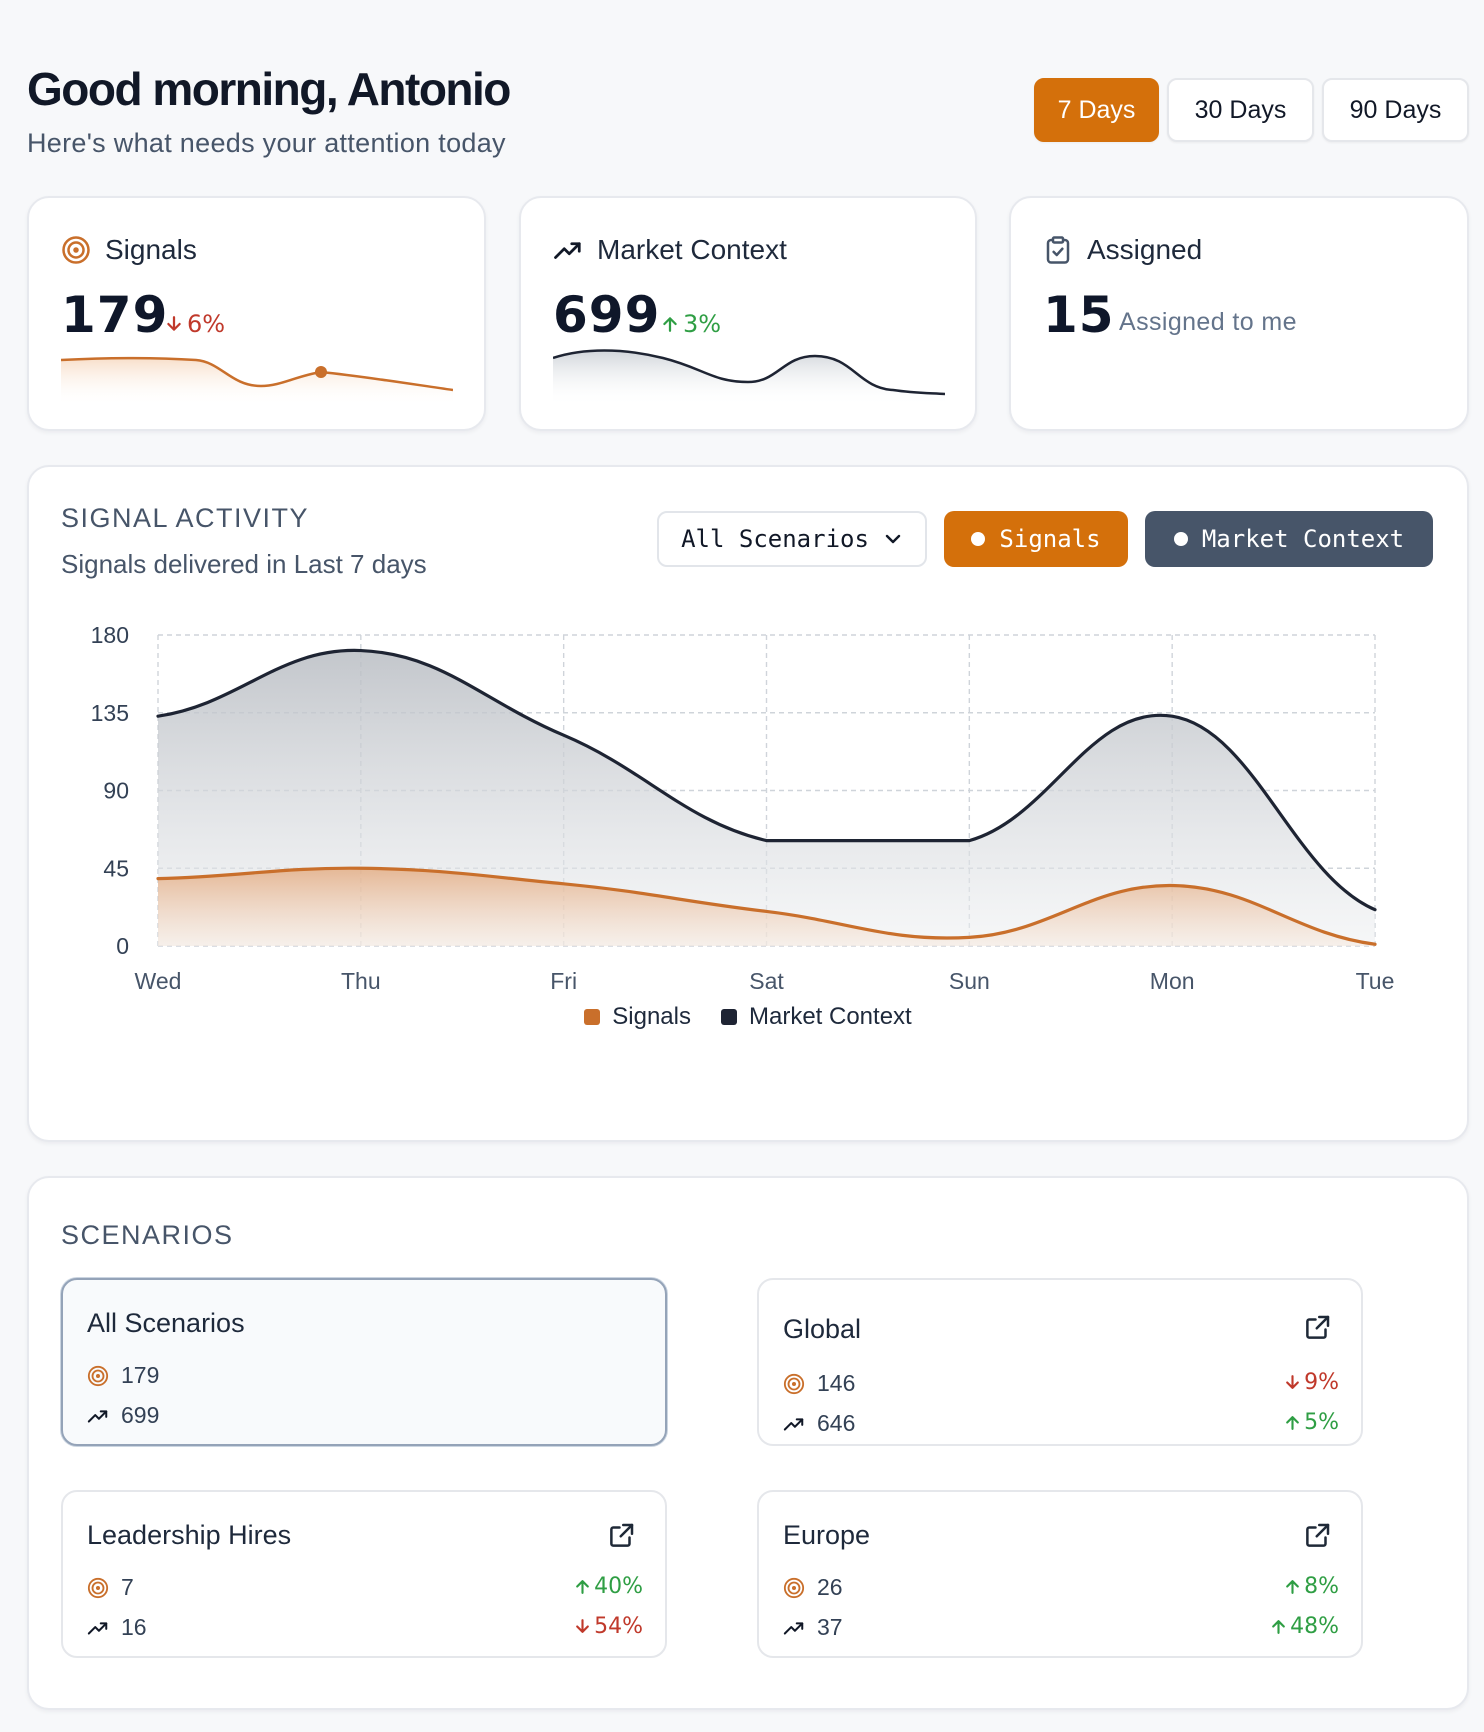 The height and width of the screenshot is (1732, 1484). I want to click on scenario-market-row: 699, so click(123, 1415).